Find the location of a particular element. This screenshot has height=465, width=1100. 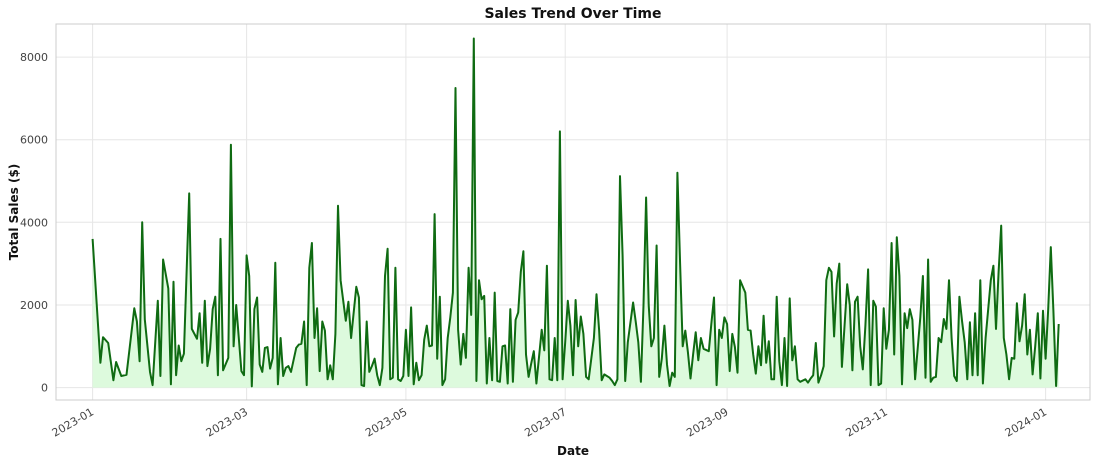

y-tick-label: 6000 is located at coordinates (34, 140).